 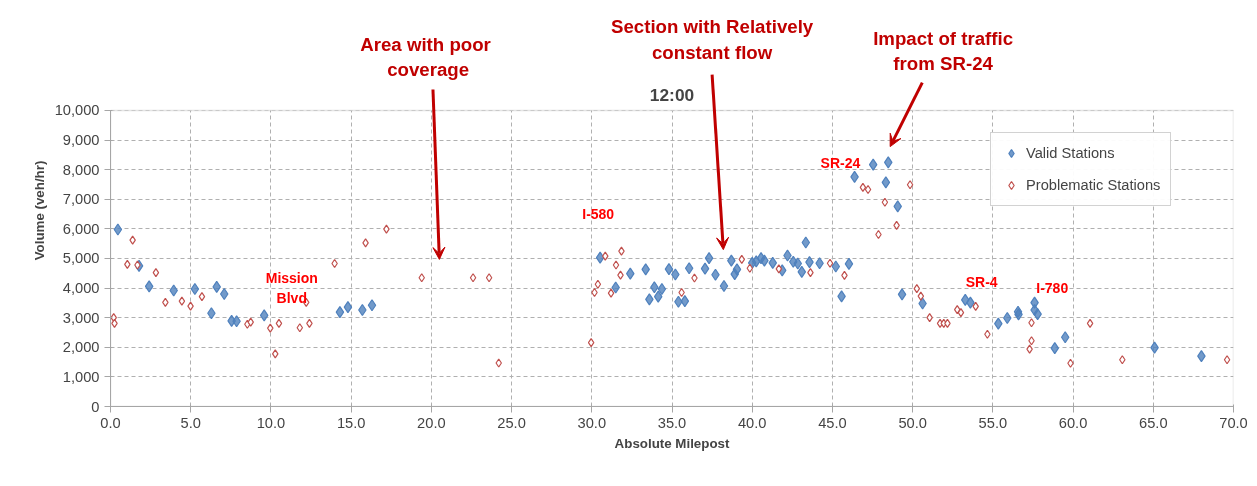 I want to click on legend-label: Valid Stations, so click(x=1070, y=153).